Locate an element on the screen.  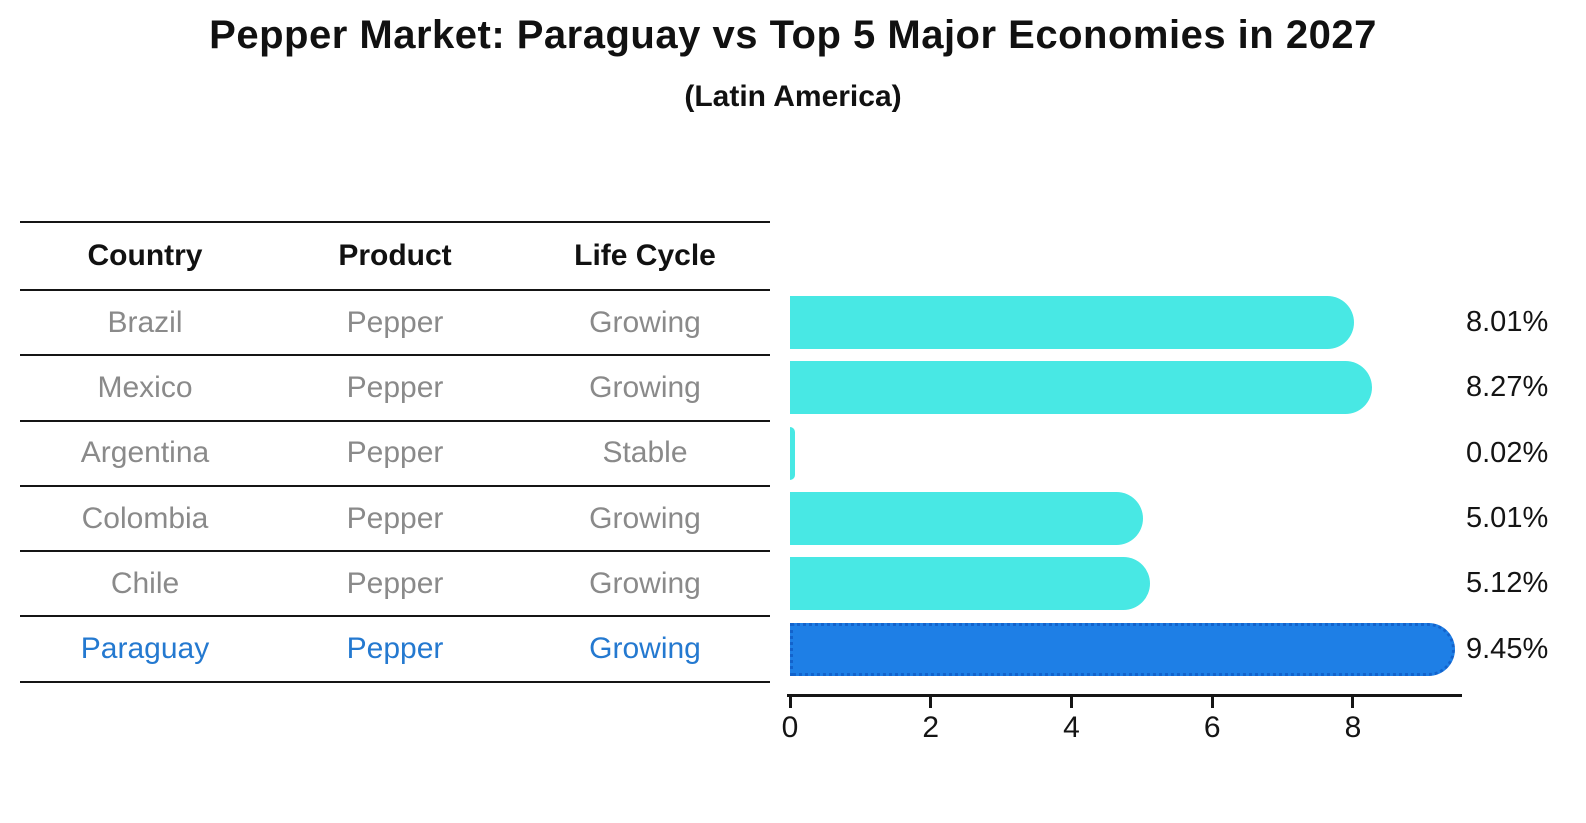
country-cell: Mexico is located at coordinates (145, 387).